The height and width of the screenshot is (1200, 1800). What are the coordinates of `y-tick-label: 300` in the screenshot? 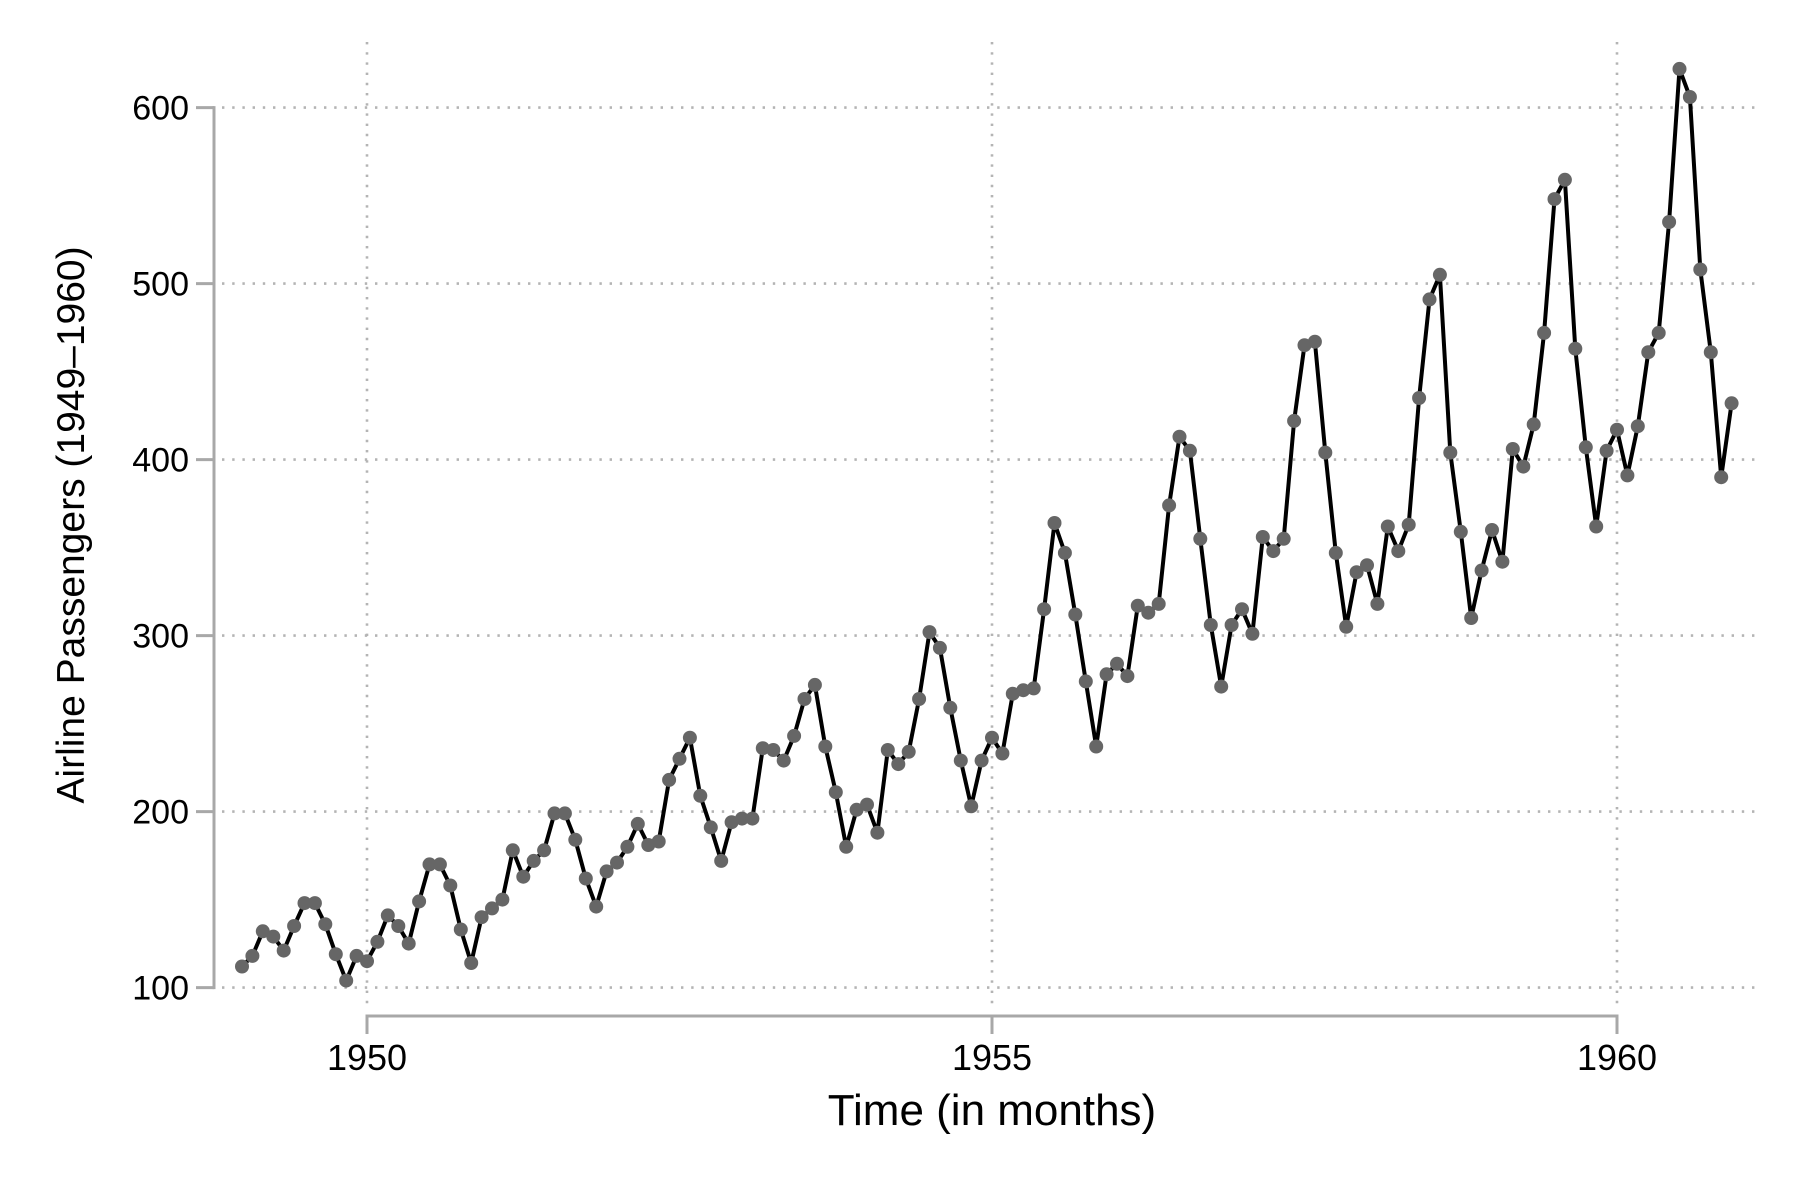 It's located at (160, 637).